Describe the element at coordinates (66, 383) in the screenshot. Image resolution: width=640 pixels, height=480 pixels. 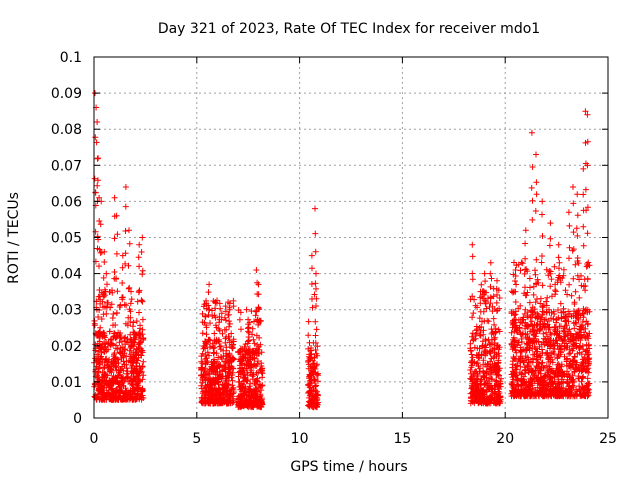
I see `y-tick-label: 0.01` at that location.